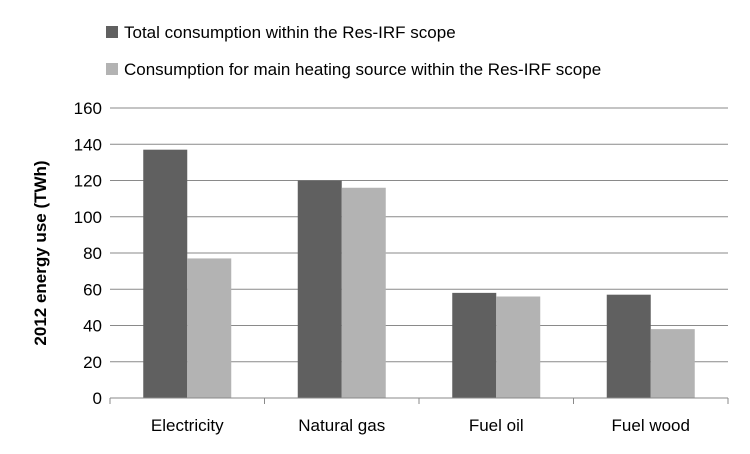 The width and height of the screenshot is (750, 454). What do you see at coordinates (88, 144) in the screenshot?
I see `y-tick-140: 140` at bounding box center [88, 144].